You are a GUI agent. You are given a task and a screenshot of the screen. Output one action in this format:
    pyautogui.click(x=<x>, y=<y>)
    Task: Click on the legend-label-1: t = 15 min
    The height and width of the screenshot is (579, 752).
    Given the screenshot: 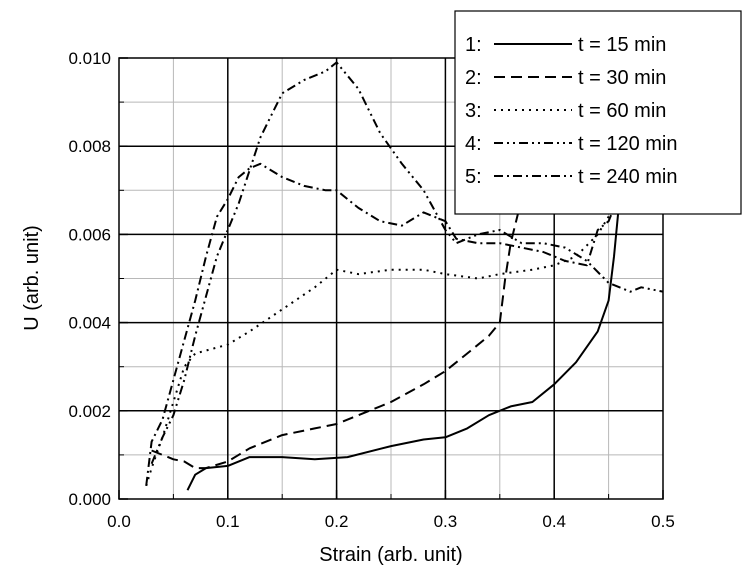 What is the action you would take?
    pyautogui.click(x=622, y=45)
    